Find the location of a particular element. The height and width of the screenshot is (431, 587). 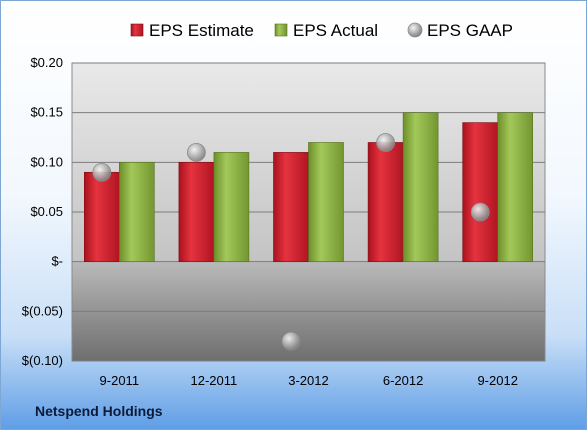

y-tick-label: $0.15 is located at coordinates (46, 112).